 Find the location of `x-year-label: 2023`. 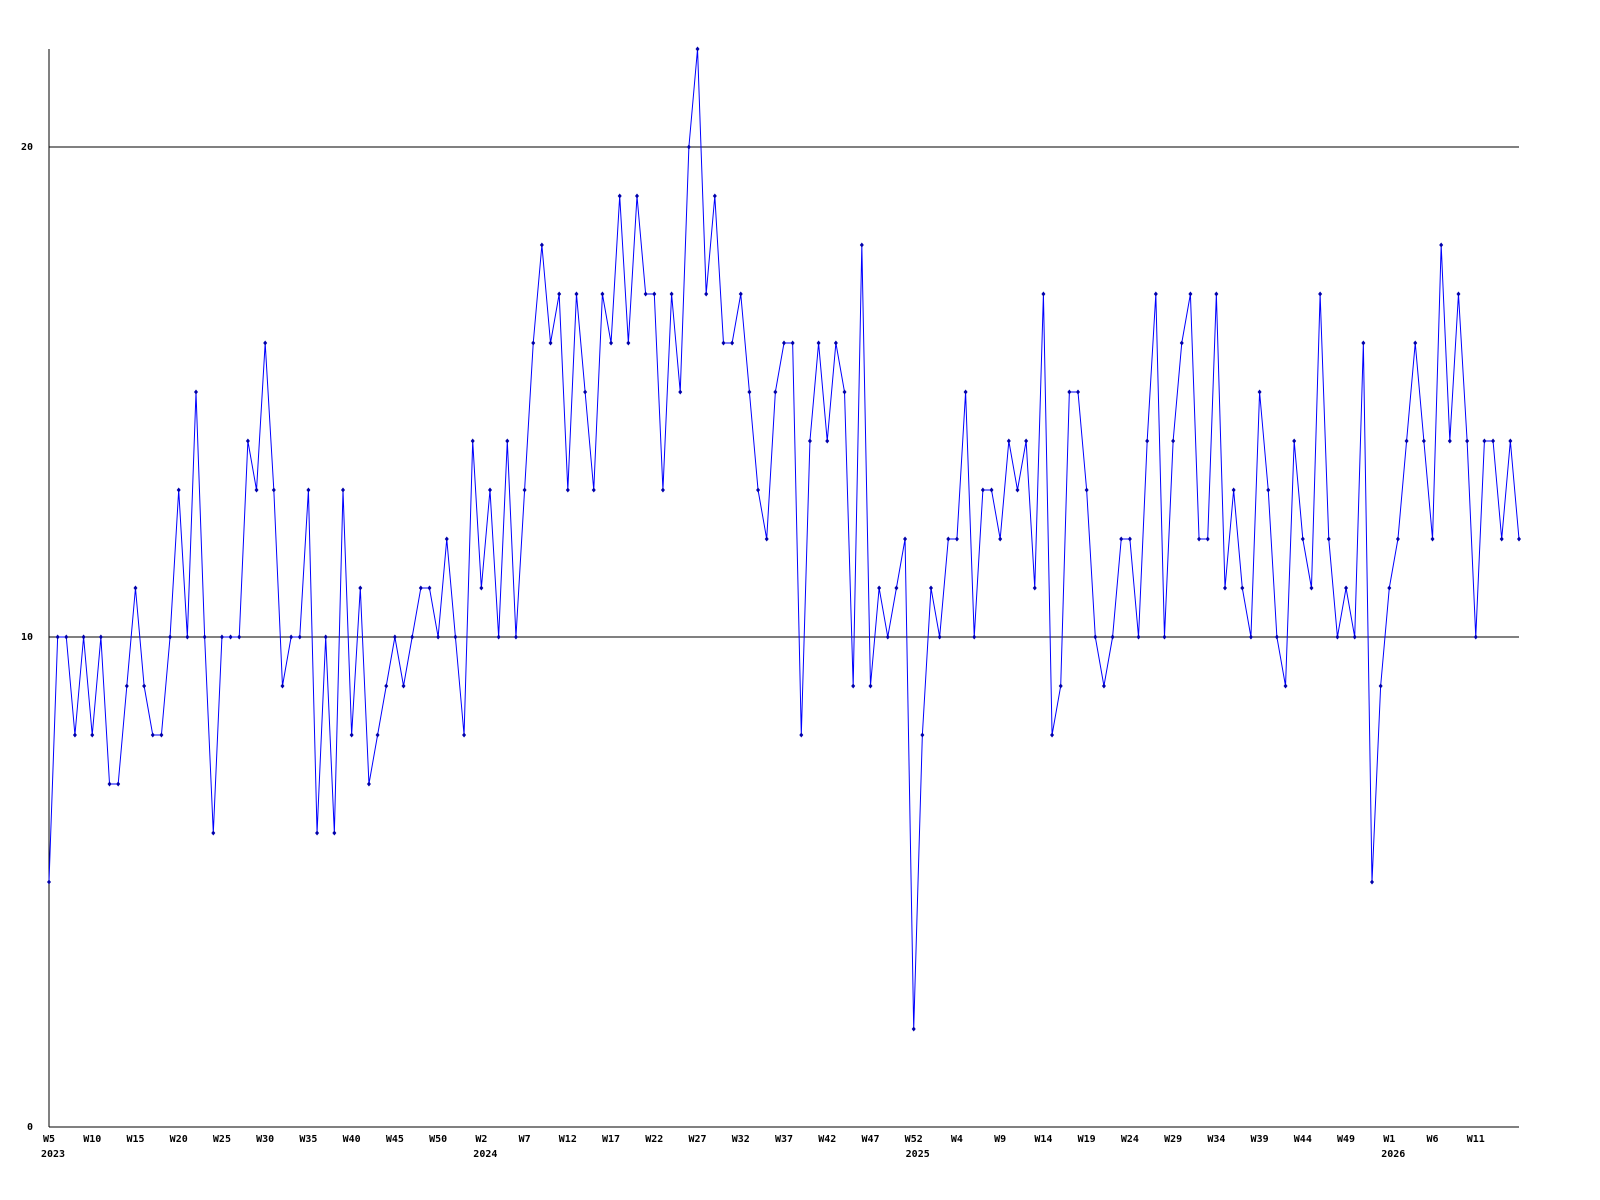

x-year-label: 2023 is located at coordinates (53, 1154).